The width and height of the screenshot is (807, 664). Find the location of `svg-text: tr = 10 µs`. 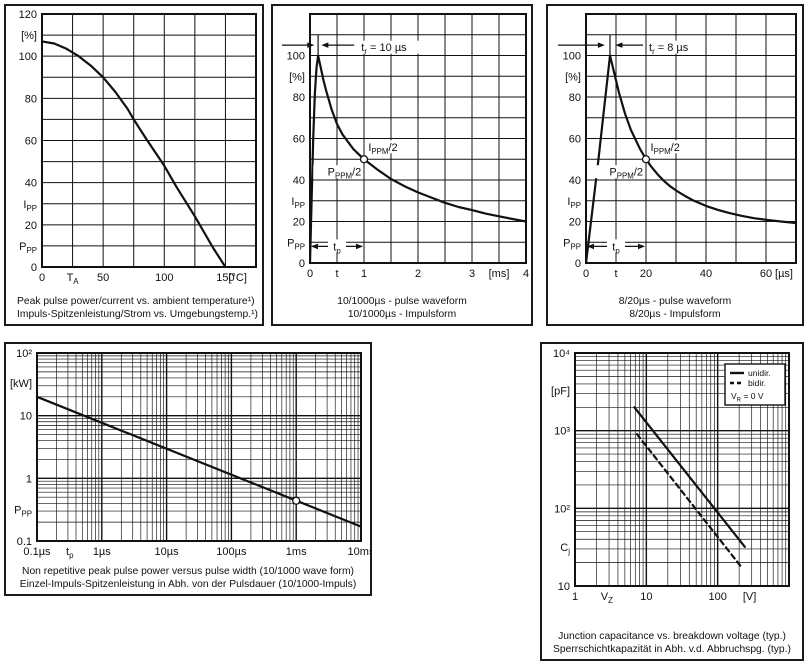

svg-text: tr = 10 µs is located at coordinates (384, 49).